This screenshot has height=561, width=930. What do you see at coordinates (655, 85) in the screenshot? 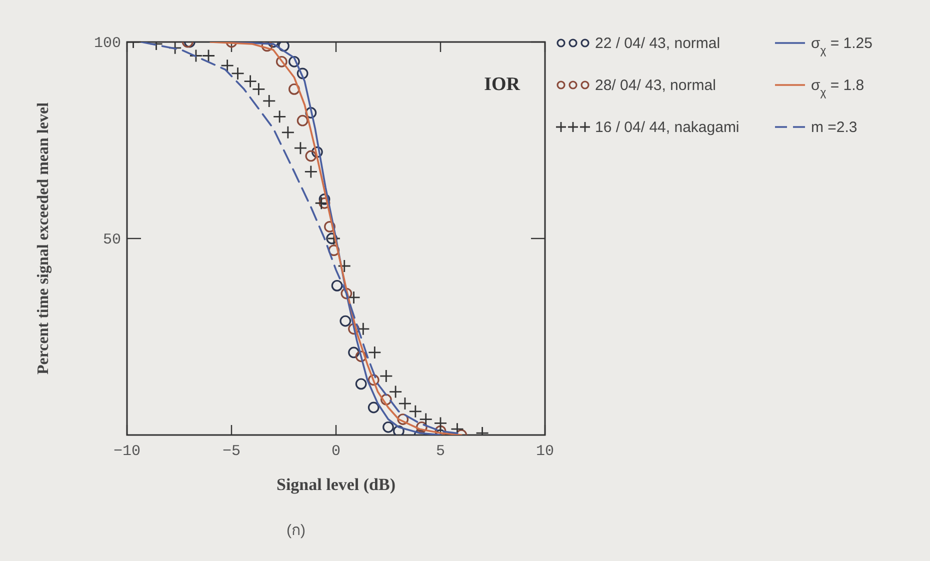
I see `legend-label: 28/ 04/ 43, normal` at bounding box center [655, 85].